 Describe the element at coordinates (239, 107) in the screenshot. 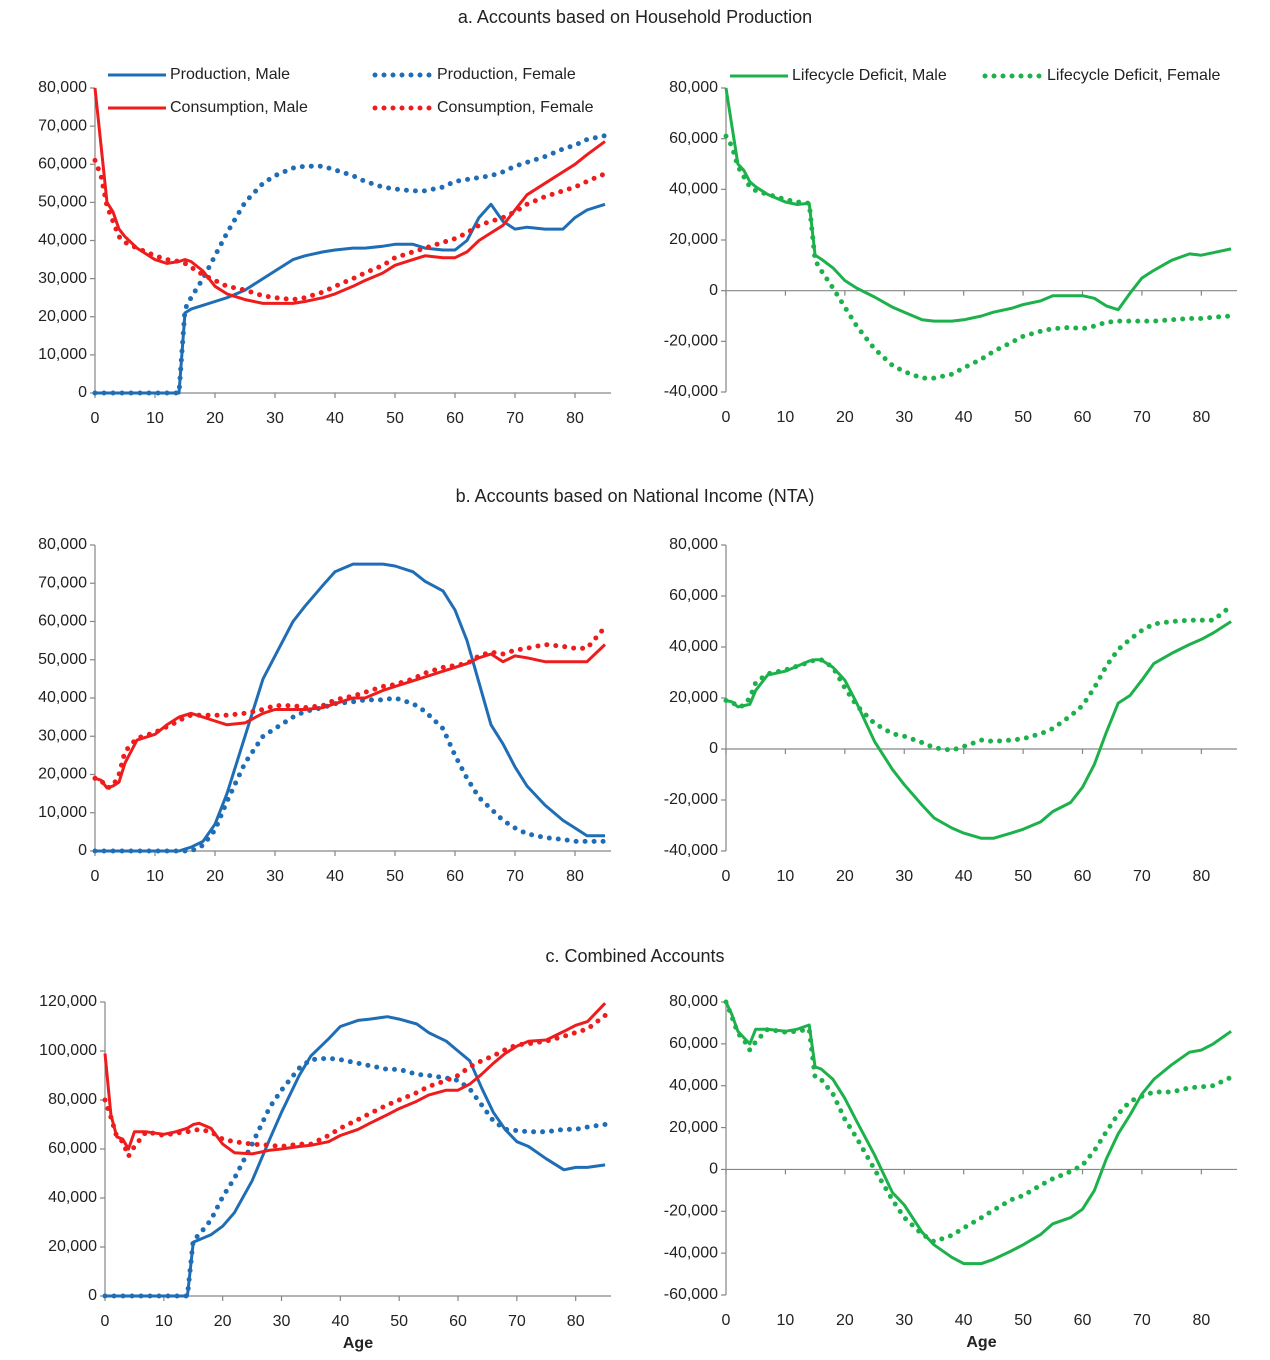

I see `legend-label: Consumption, Male` at that location.